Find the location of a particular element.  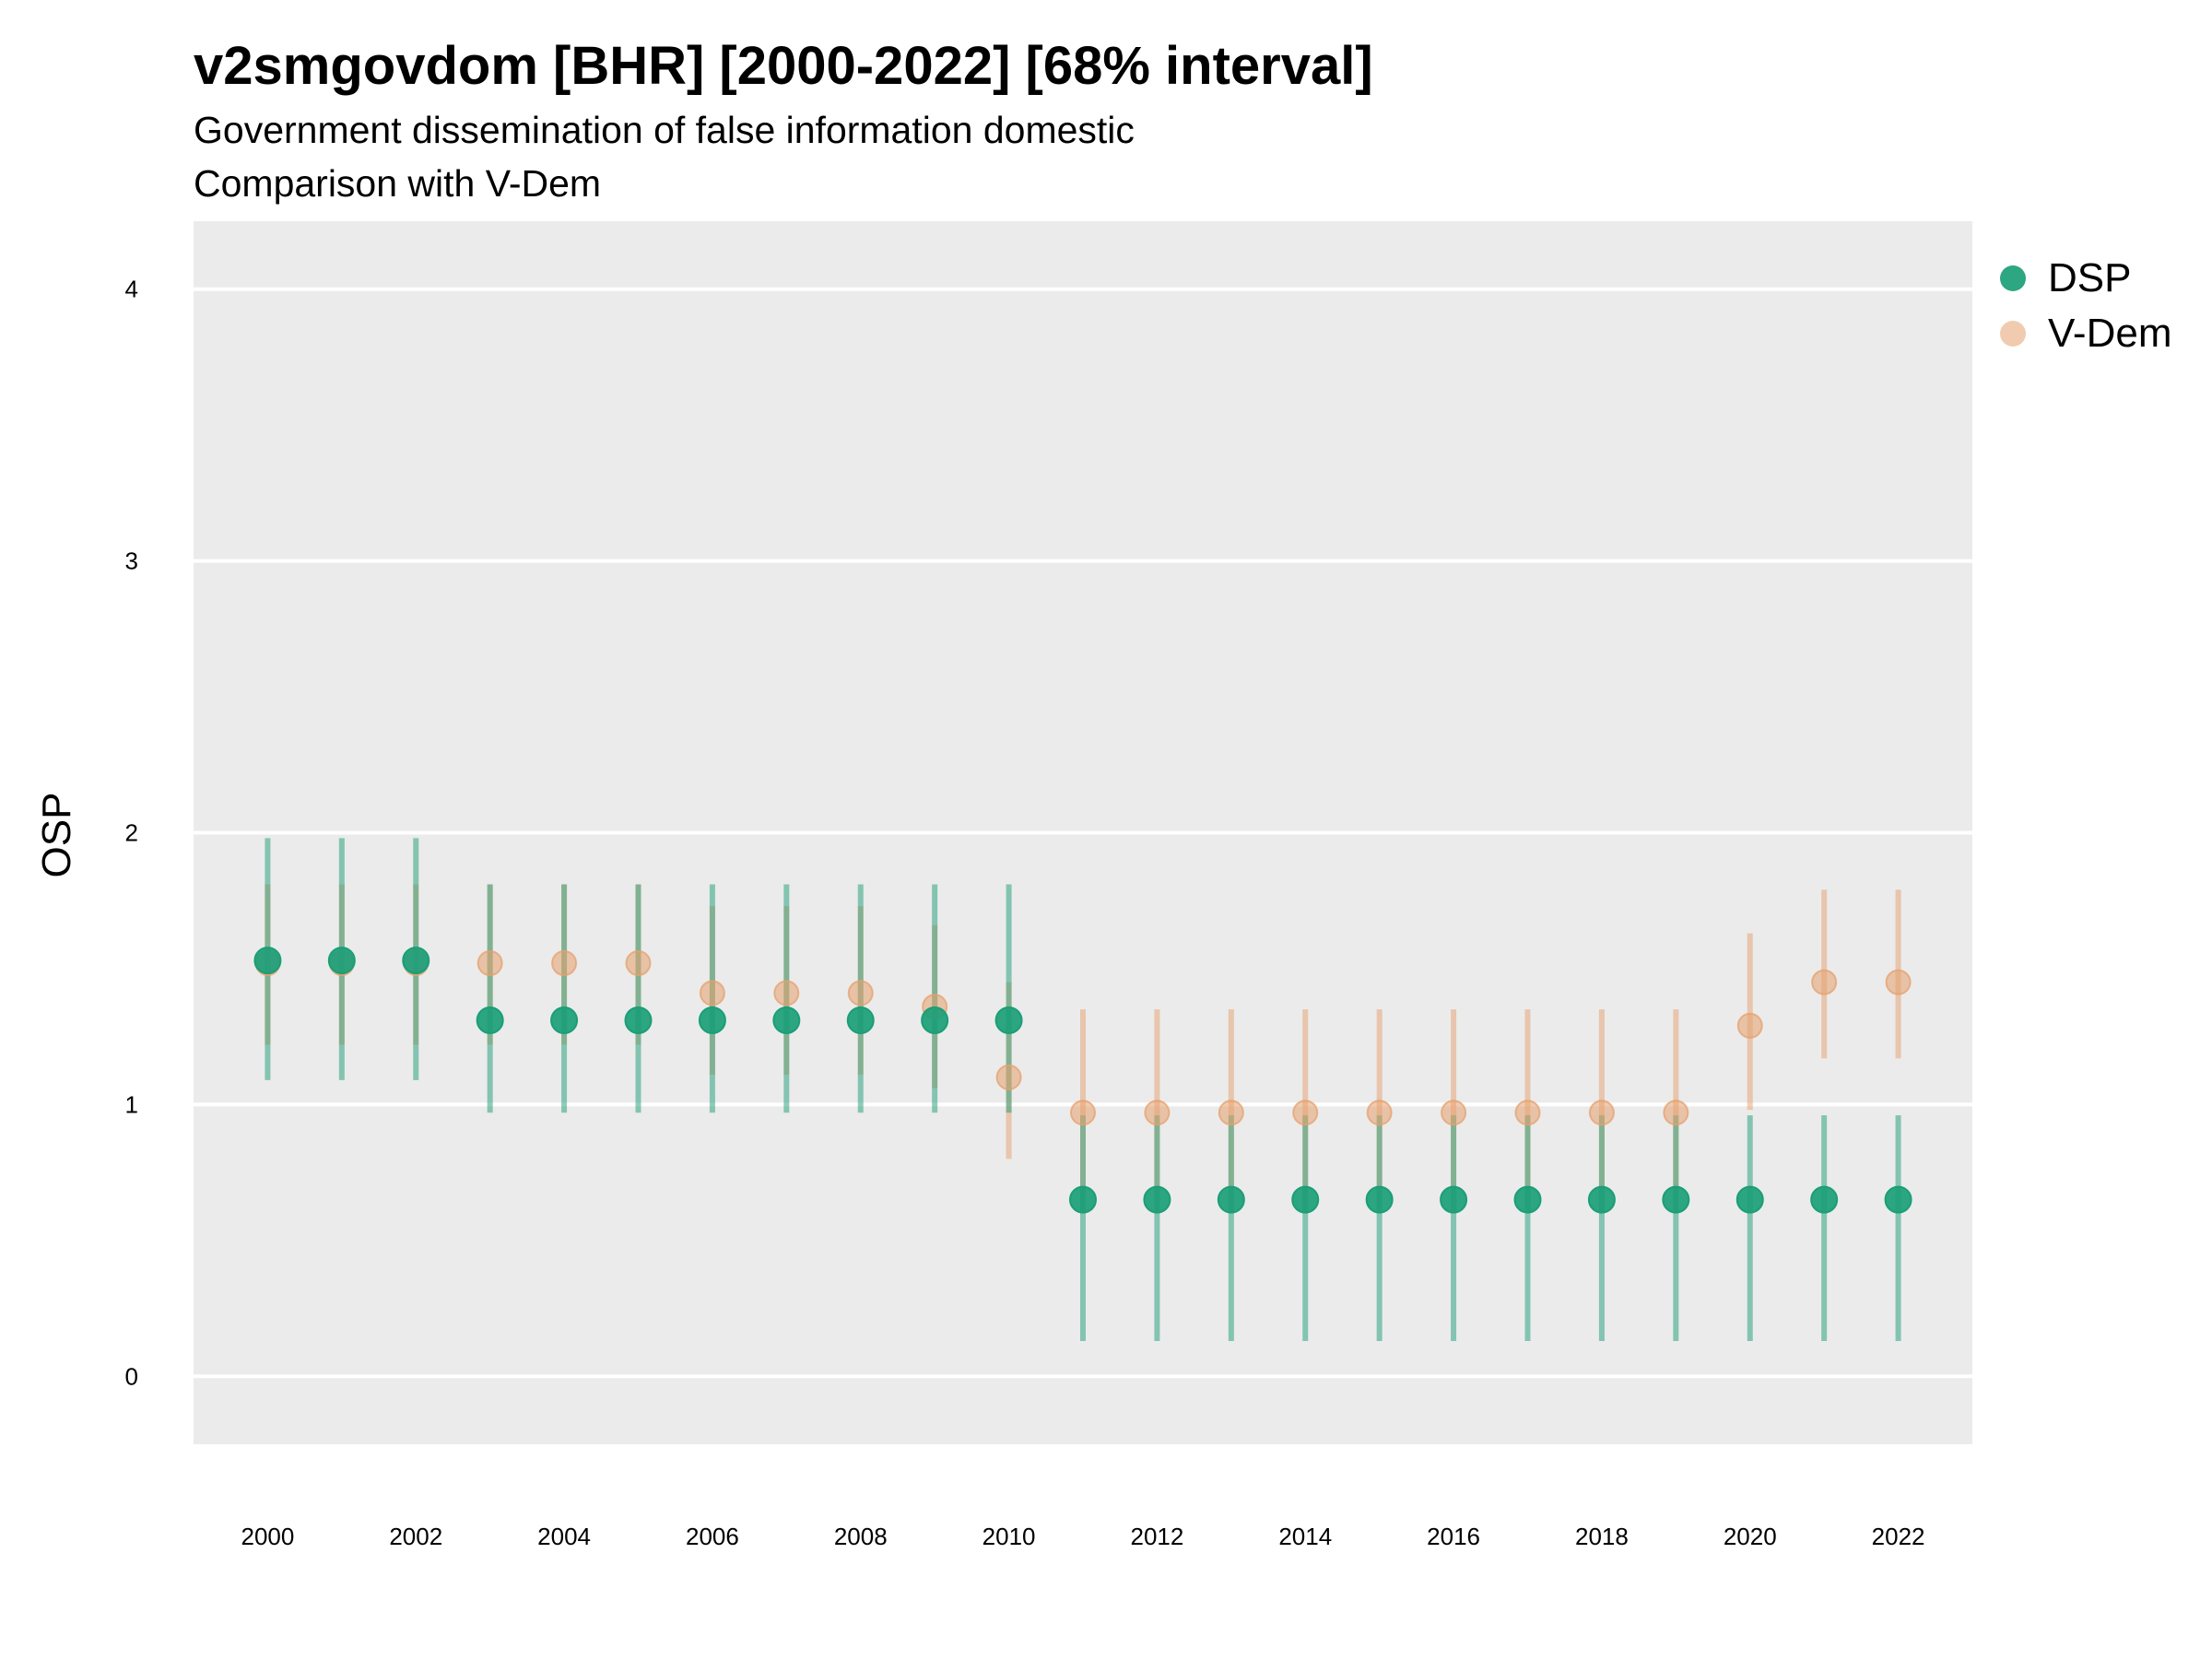

y-tick-label: 4 is located at coordinates (131, 289).